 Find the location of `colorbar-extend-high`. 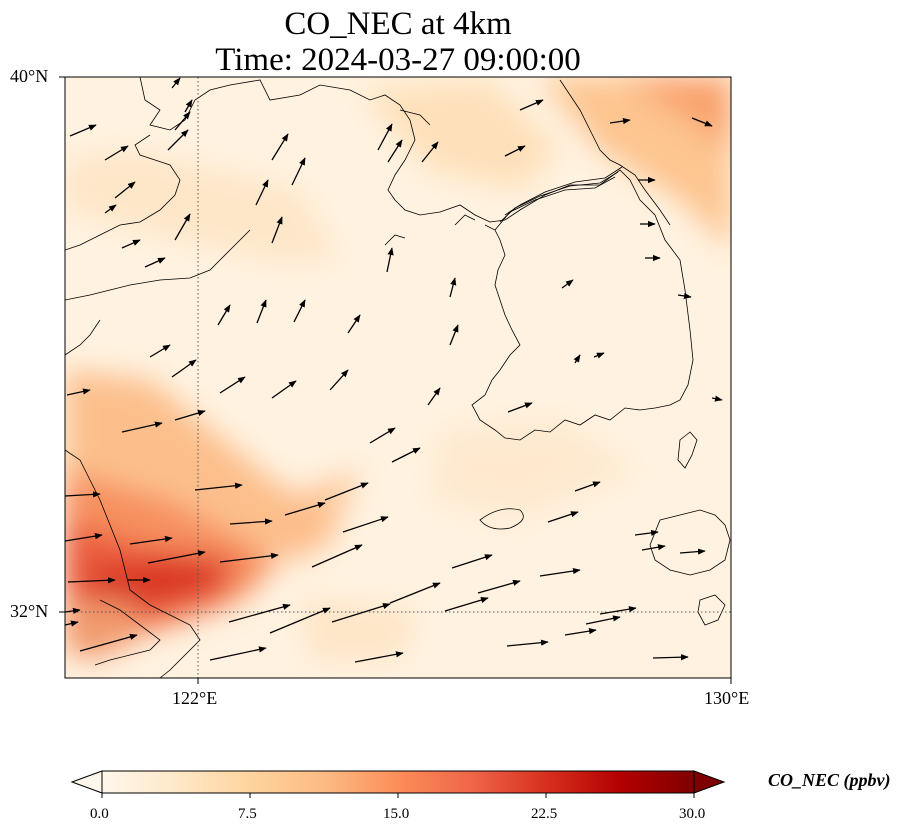

colorbar-extend-high is located at coordinates (709, 782).